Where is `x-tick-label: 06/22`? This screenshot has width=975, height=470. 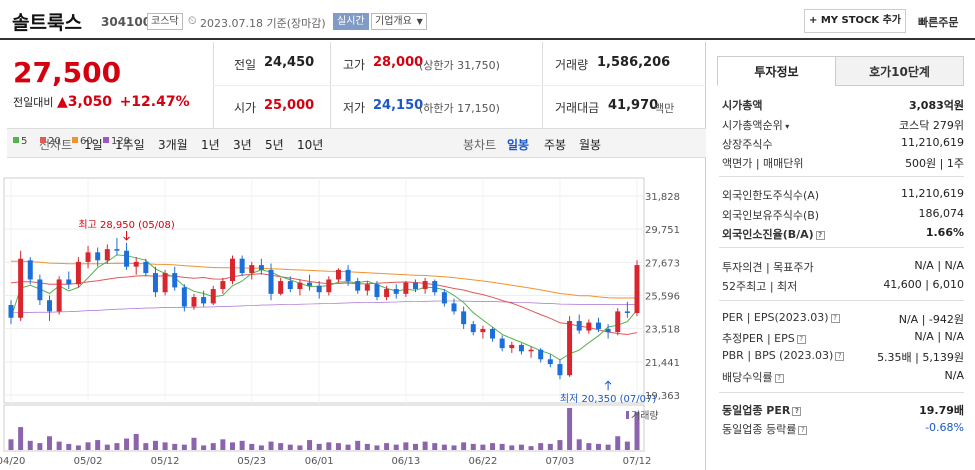
x-tick-label: 06/22 is located at coordinates (482, 461).